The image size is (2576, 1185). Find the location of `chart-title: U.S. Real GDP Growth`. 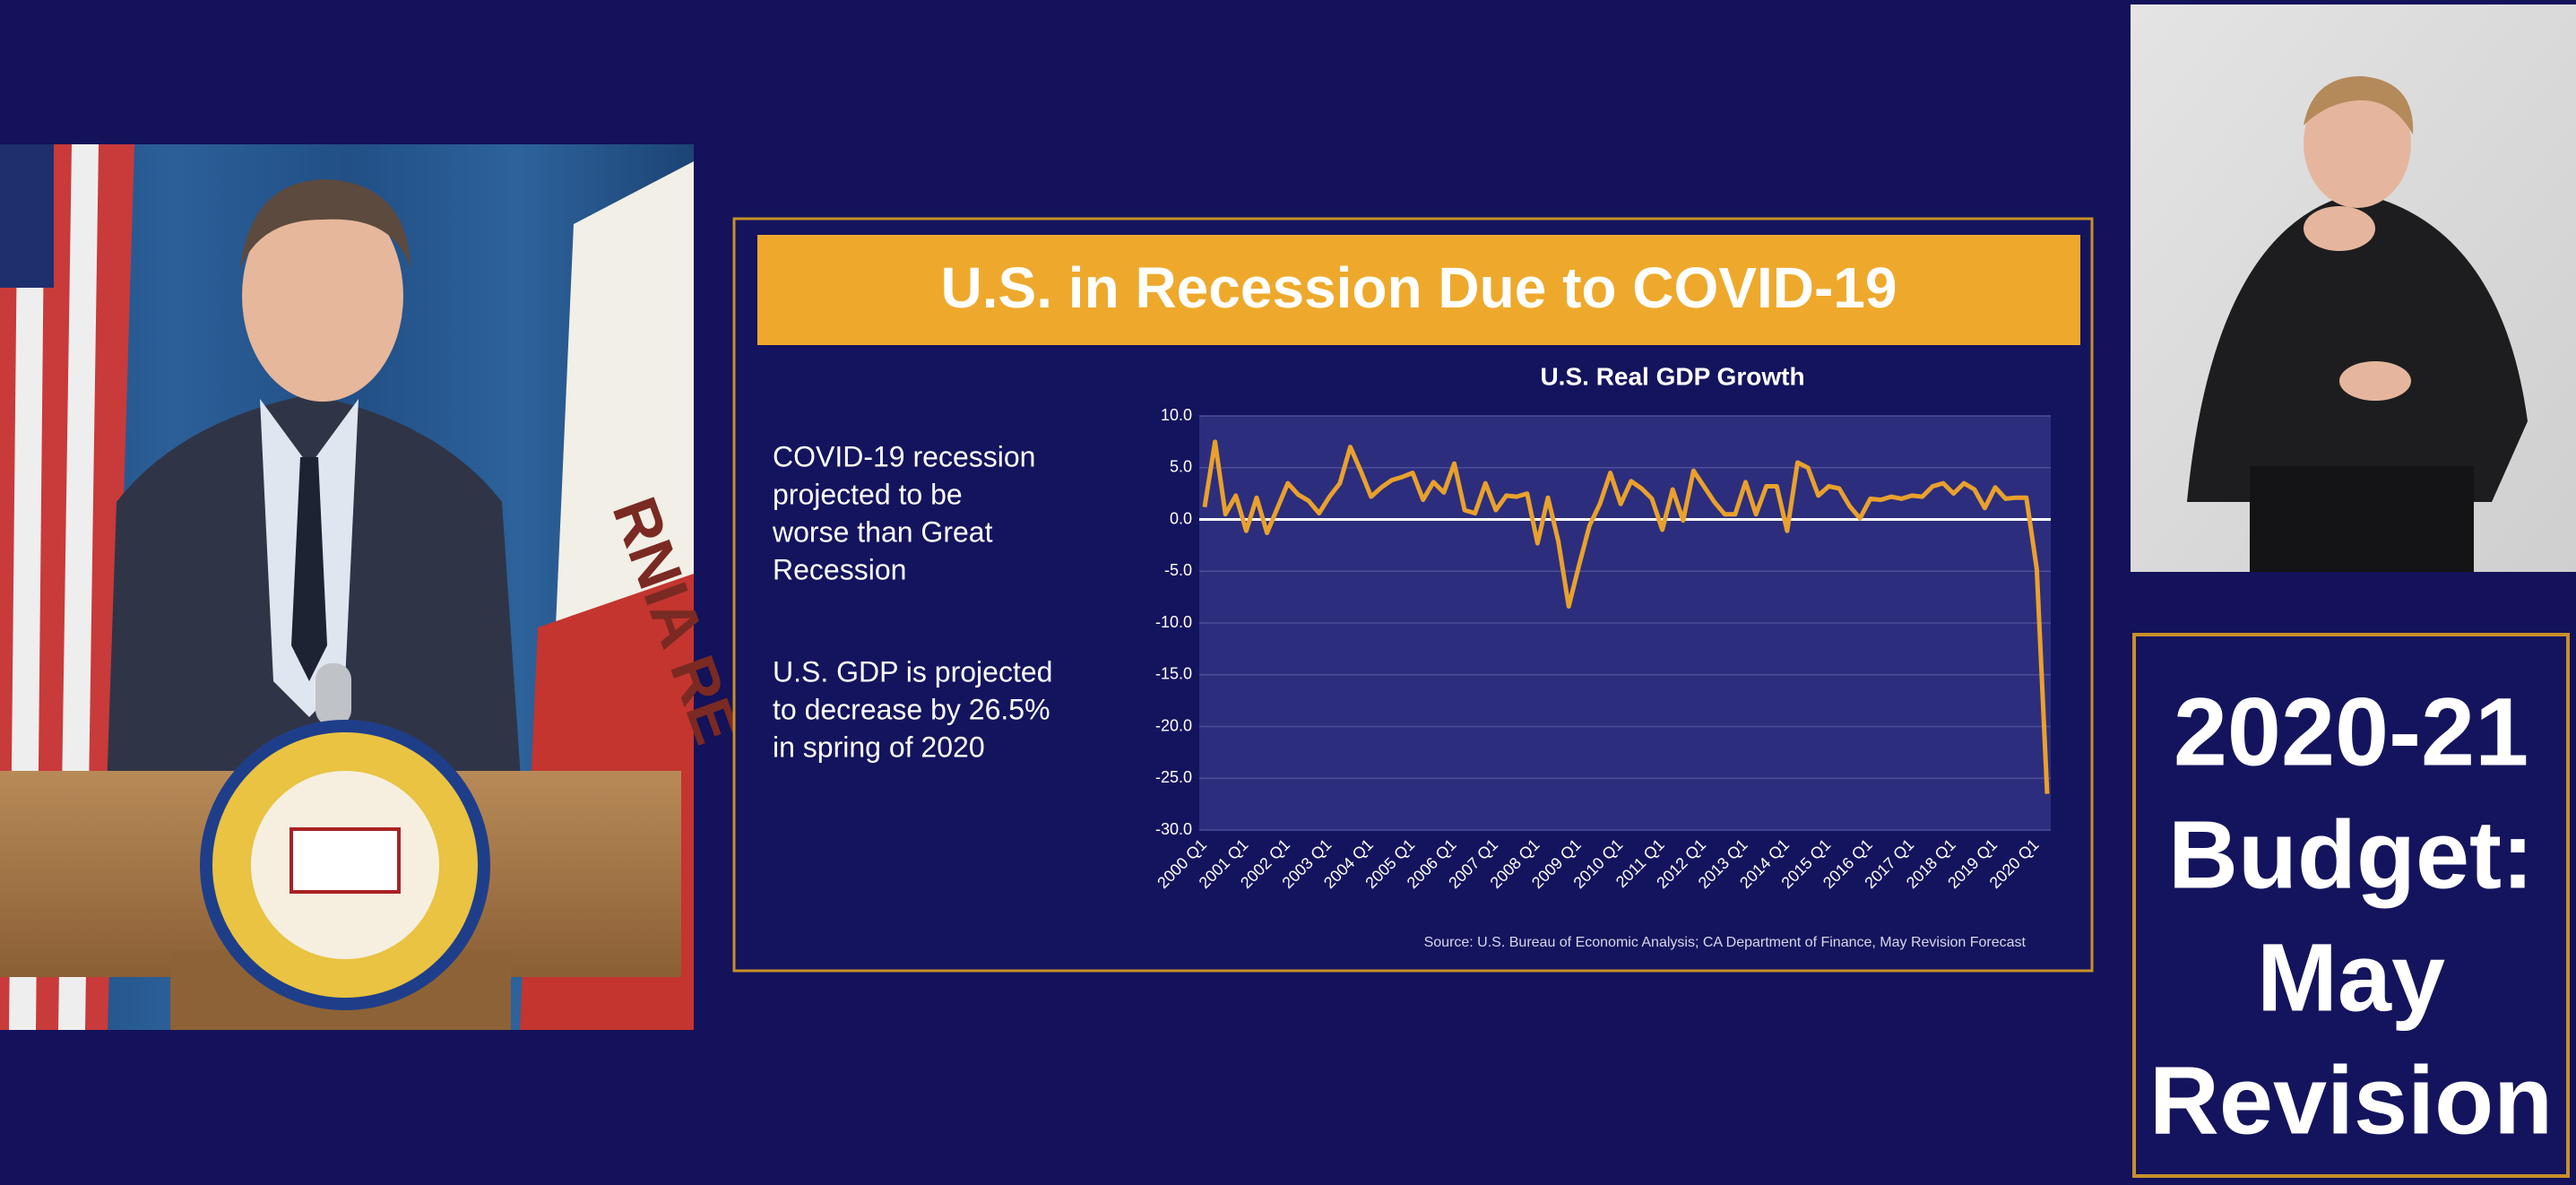

chart-title: U.S. Real GDP Growth is located at coordinates (1672, 376).